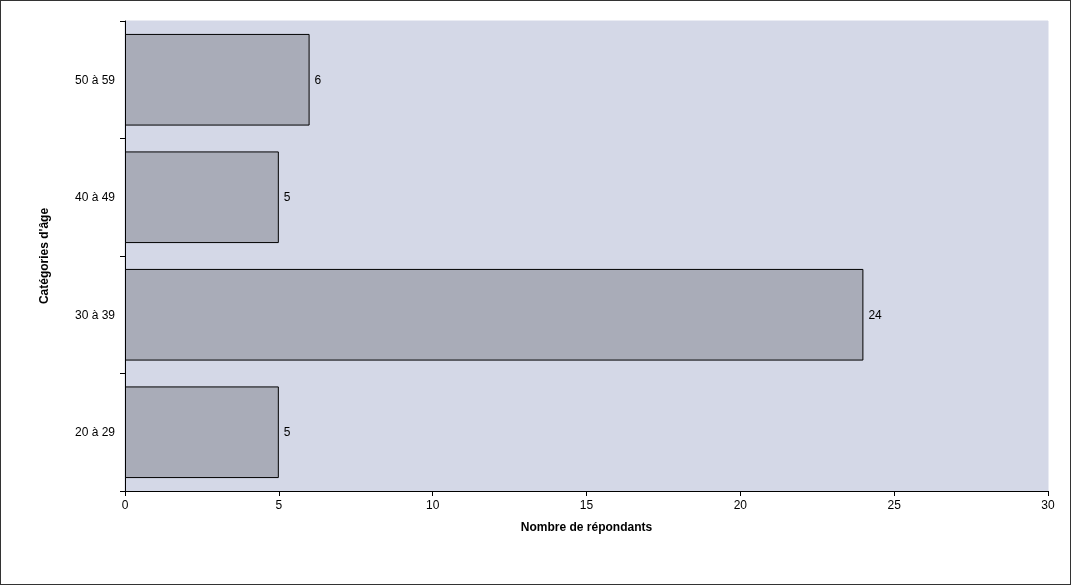 Image resolution: width=1071 pixels, height=585 pixels. I want to click on y-tick-label: 40 à 49, so click(95, 197).